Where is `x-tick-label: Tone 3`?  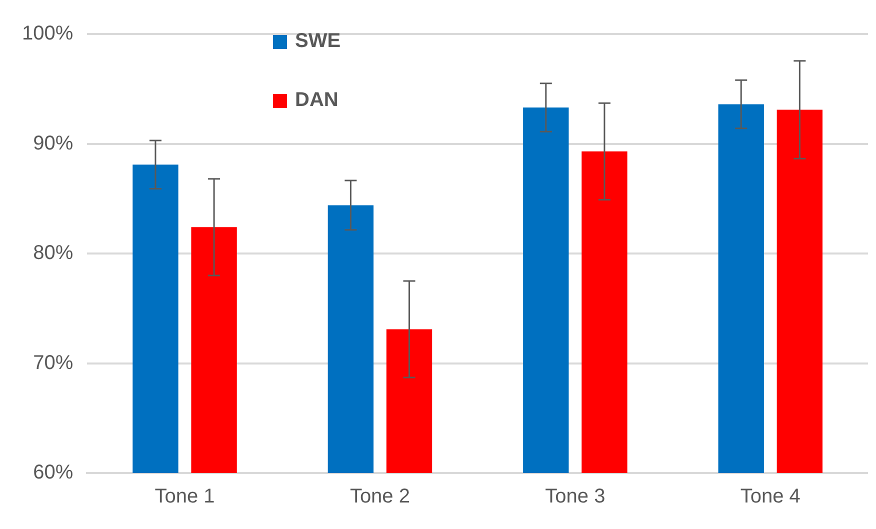 x-tick-label: Tone 3 is located at coordinates (575, 497).